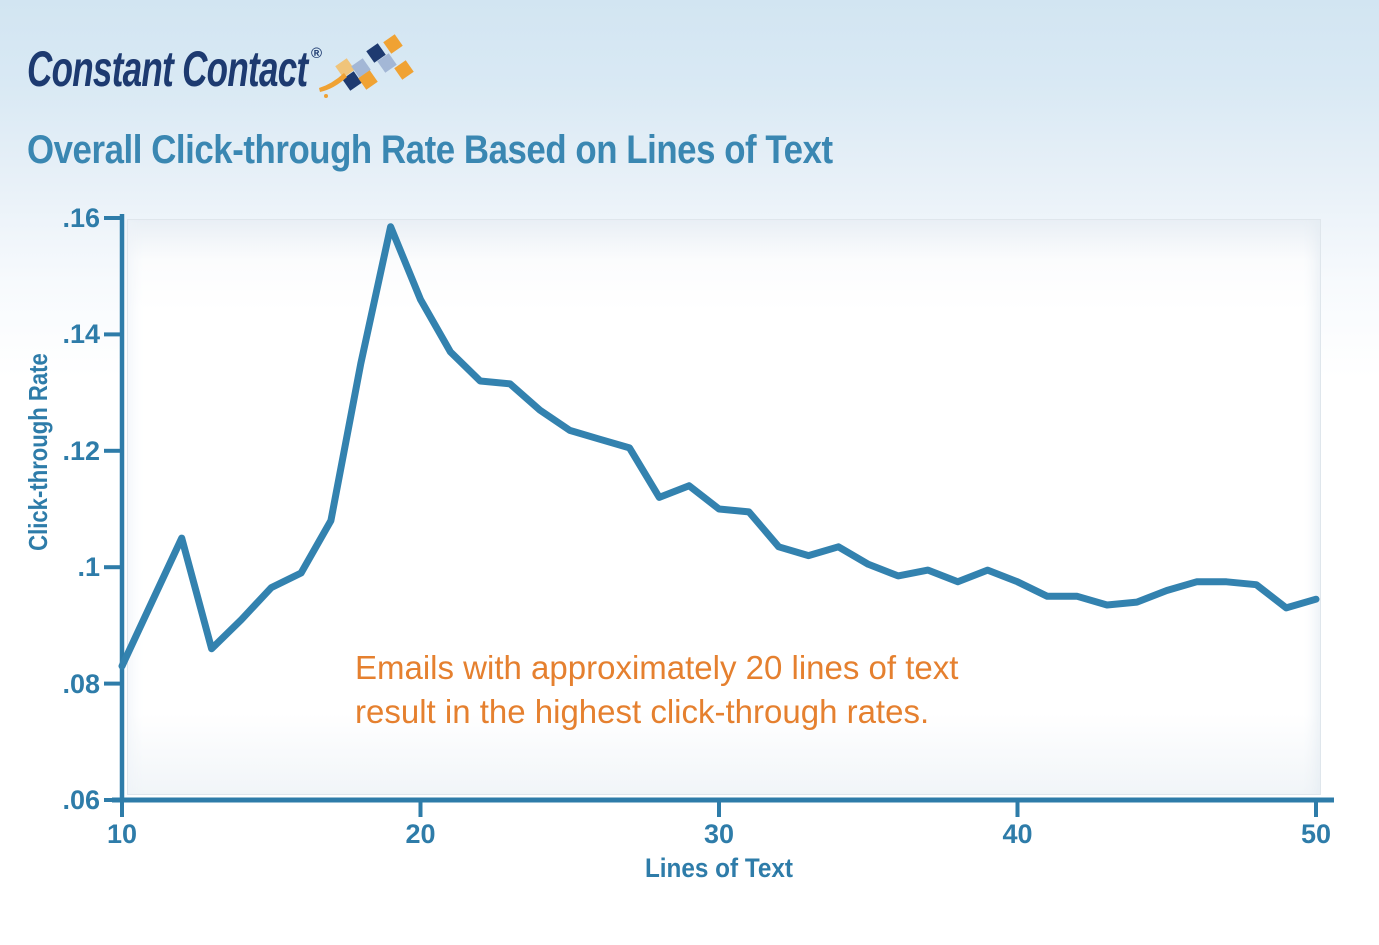  Describe the element at coordinates (1316, 834) in the screenshot. I see `x-tick-label: 50` at that location.